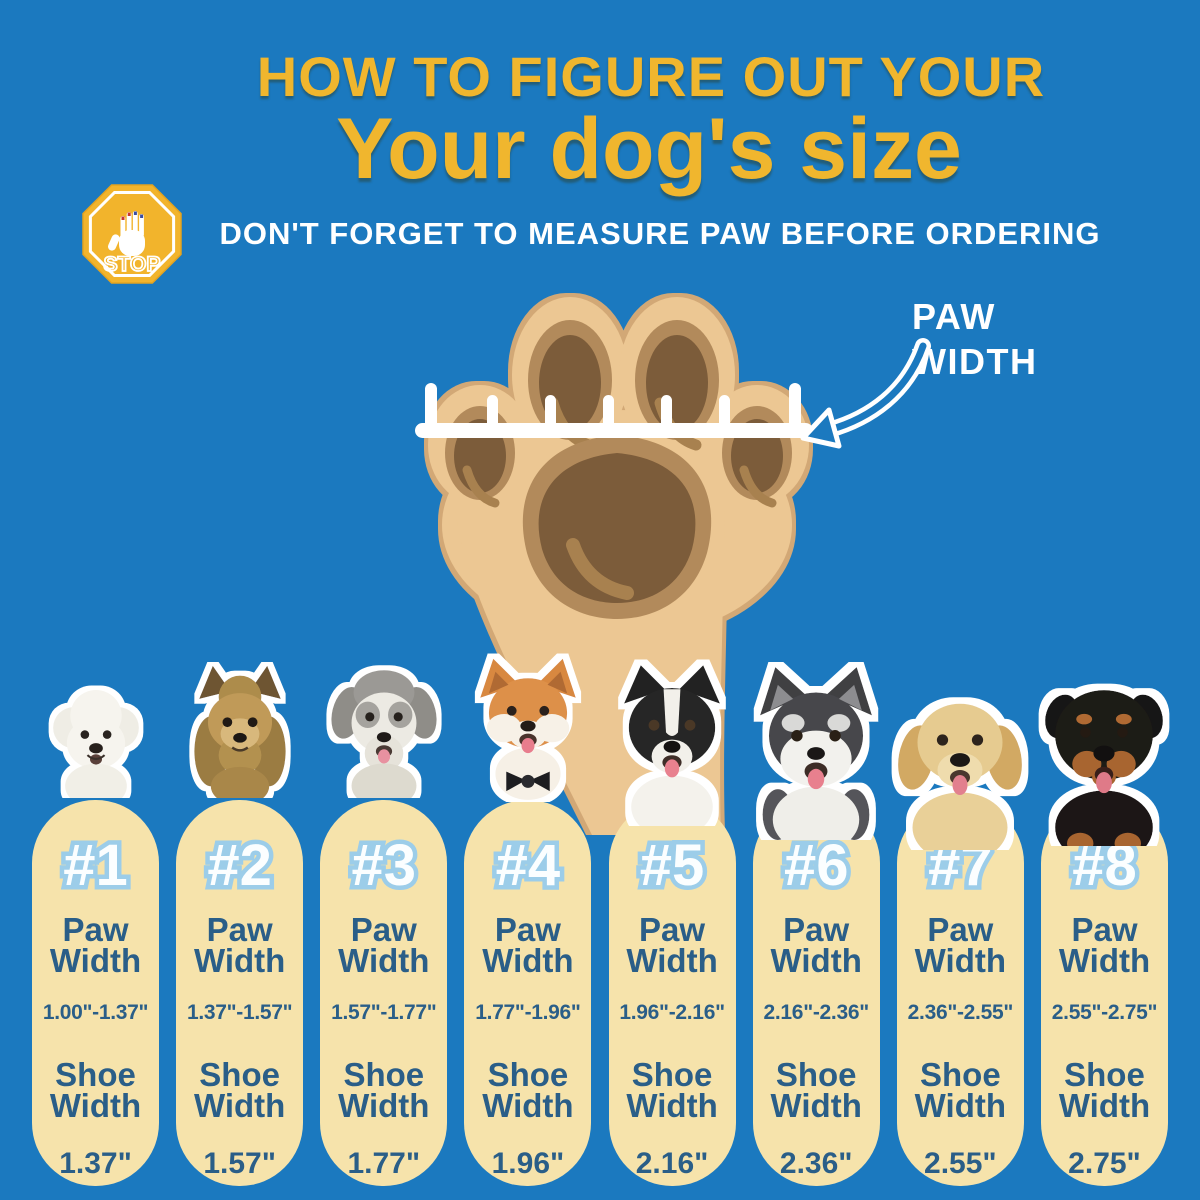  What do you see at coordinates (671, 865) in the screenshot?
I see `size-number: #5 #5` at bounding box center [671, 865].